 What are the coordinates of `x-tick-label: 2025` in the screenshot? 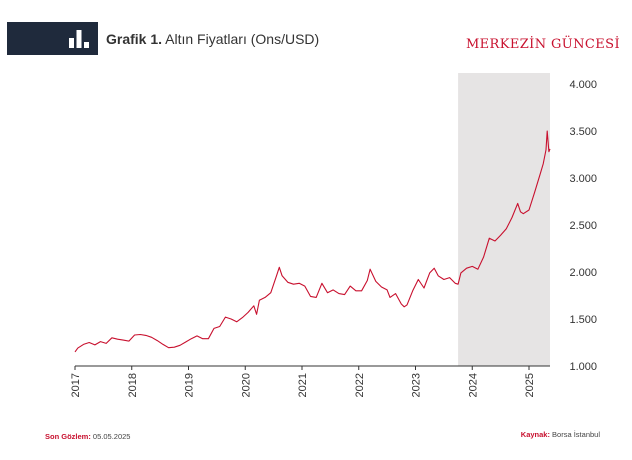 It's located at (530, 385).